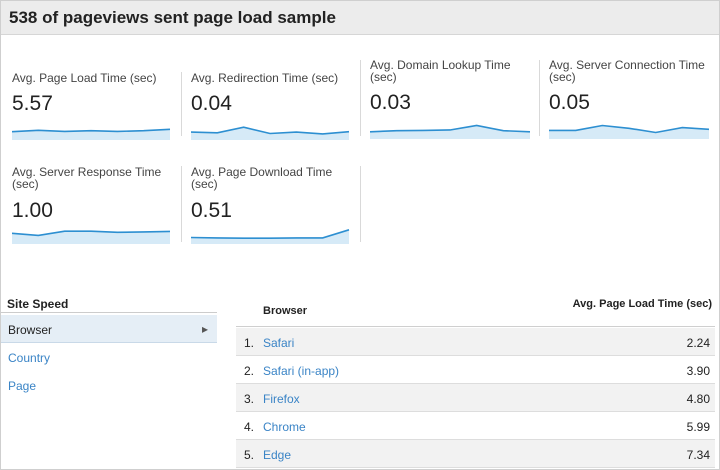 The height and width of the screenshot is (470, 720). I want to click on metric-value: 0.05, so click(569, 102).